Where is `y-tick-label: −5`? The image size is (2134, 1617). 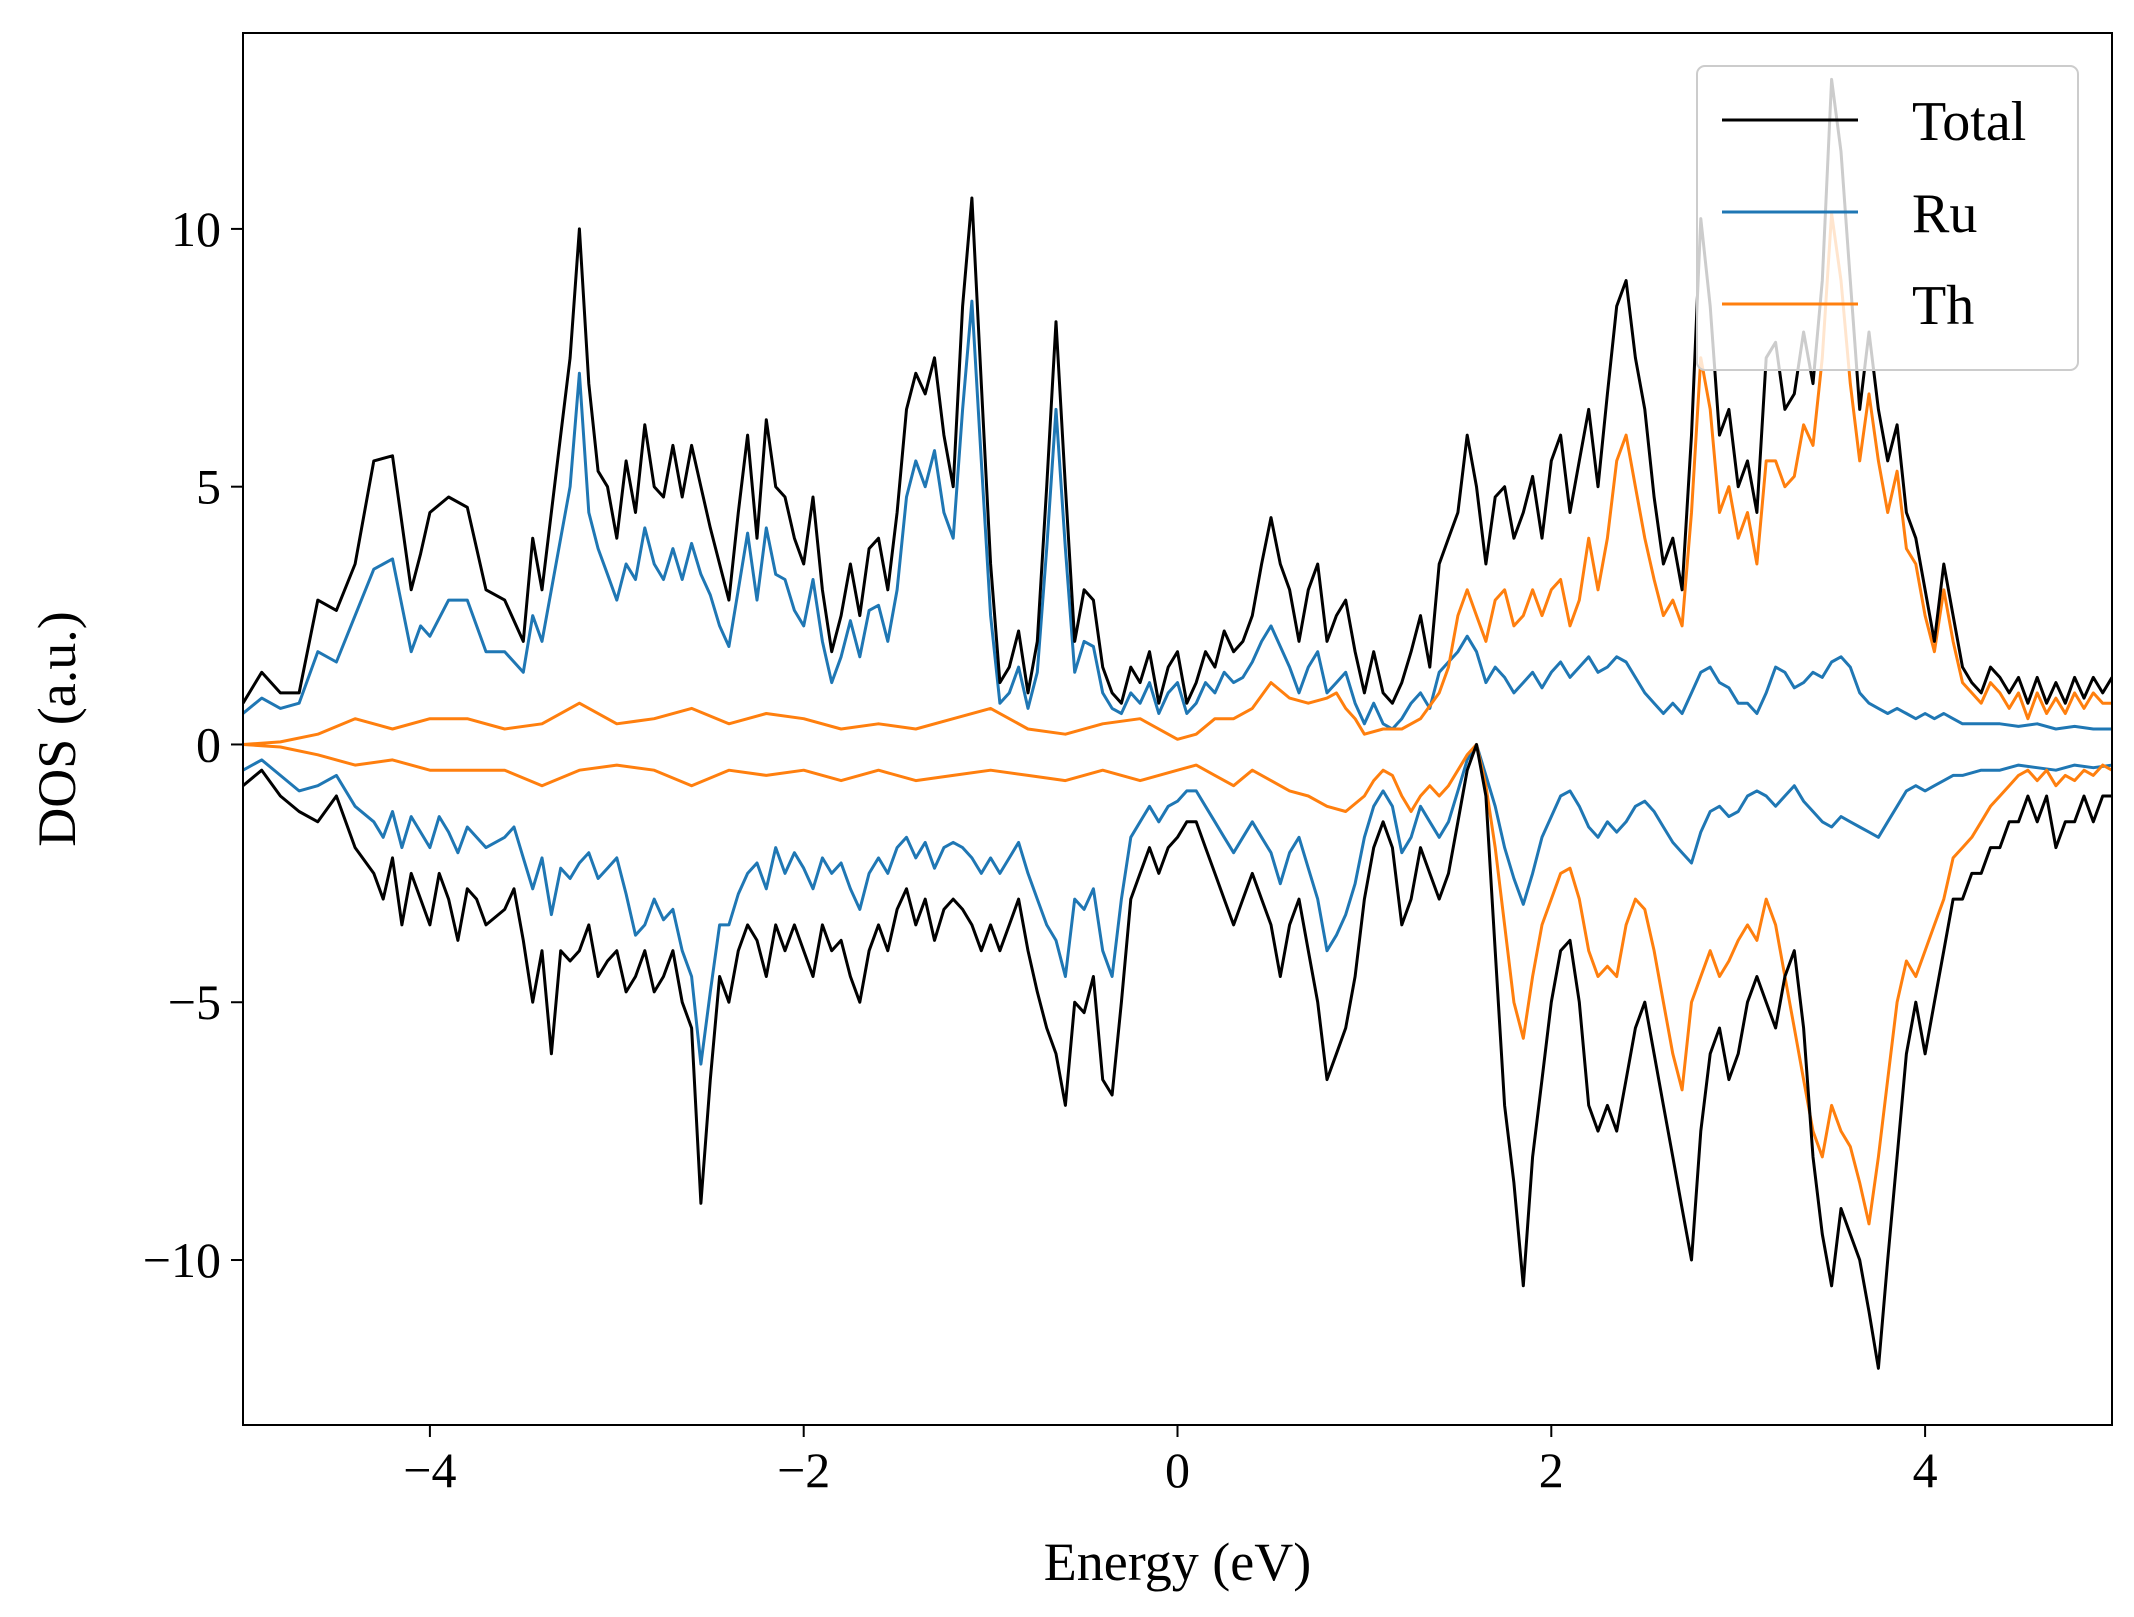 y-tick-label: −5 is located at coordinates (194, 1002).